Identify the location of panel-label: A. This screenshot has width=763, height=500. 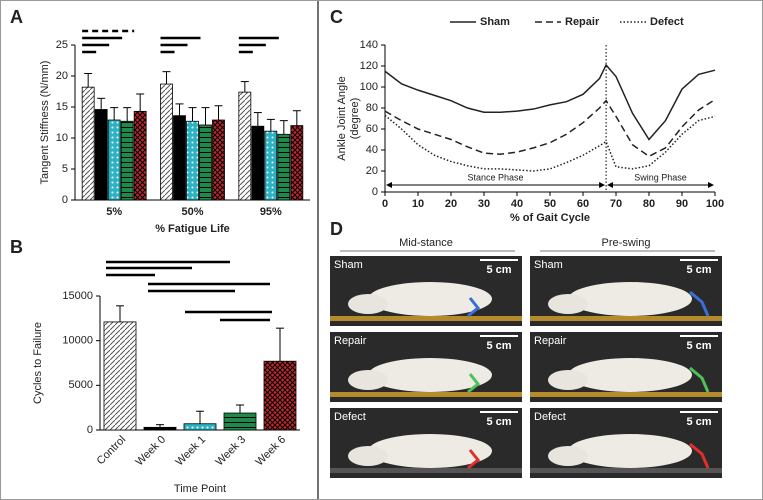
(16, 17).